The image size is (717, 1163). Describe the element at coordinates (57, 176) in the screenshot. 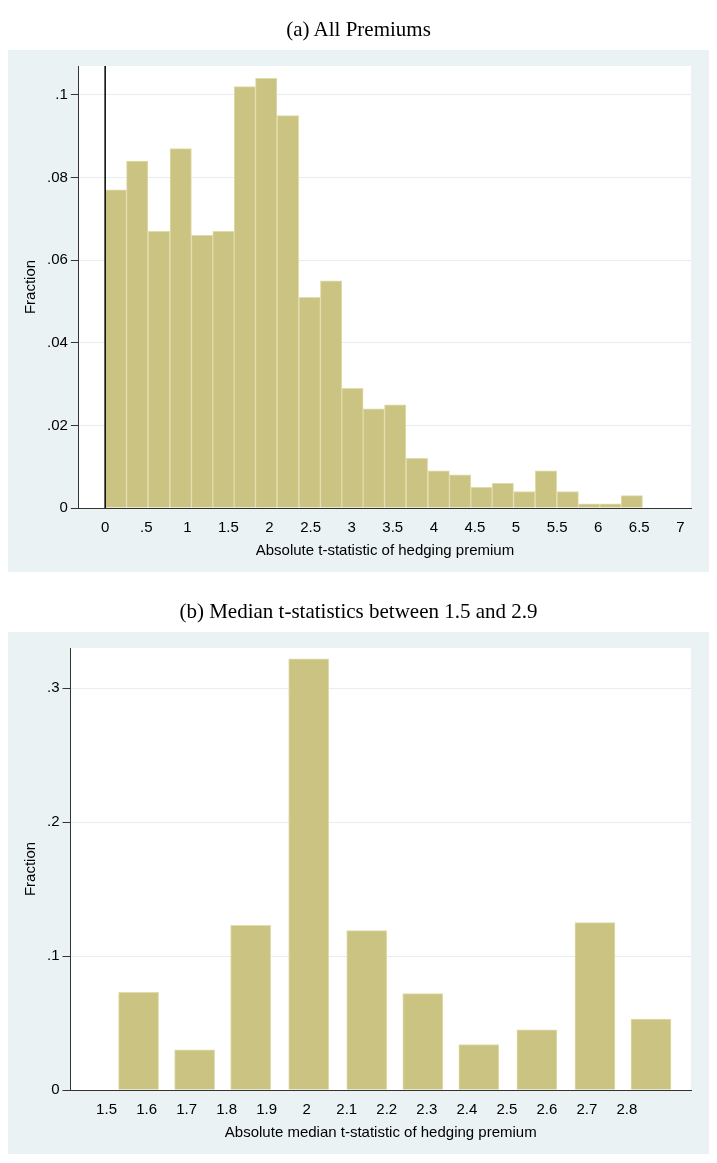

I see `y-tick-label: .08` at that location.